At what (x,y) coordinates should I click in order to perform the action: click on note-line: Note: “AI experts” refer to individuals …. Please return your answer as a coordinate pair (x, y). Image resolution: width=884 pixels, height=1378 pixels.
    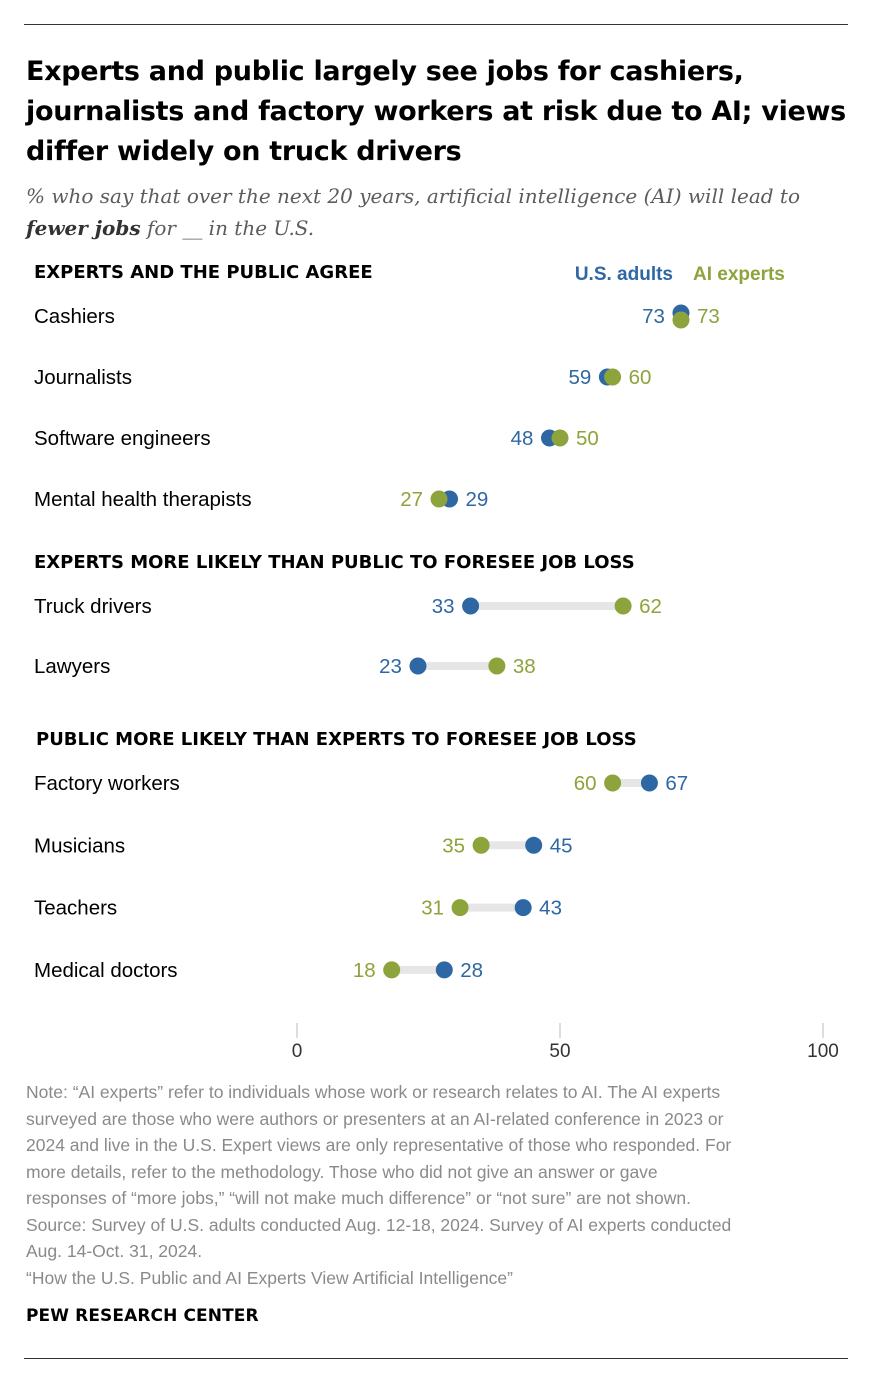
    Looking at the image, I should click on (373, 1092).